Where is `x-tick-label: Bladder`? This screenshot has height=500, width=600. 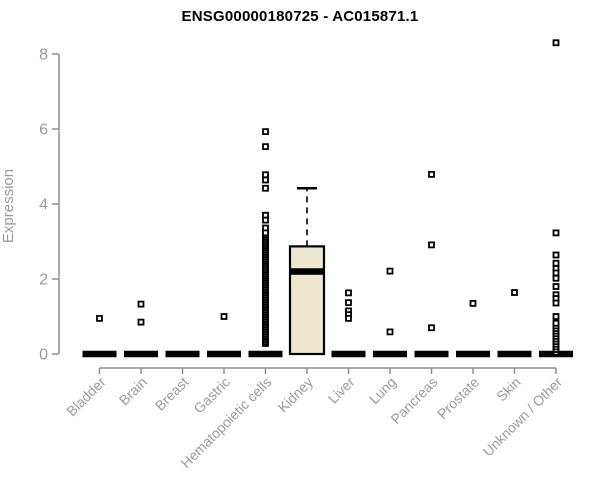
x-tick-label: Bladder is located at coordinates (86, 397).